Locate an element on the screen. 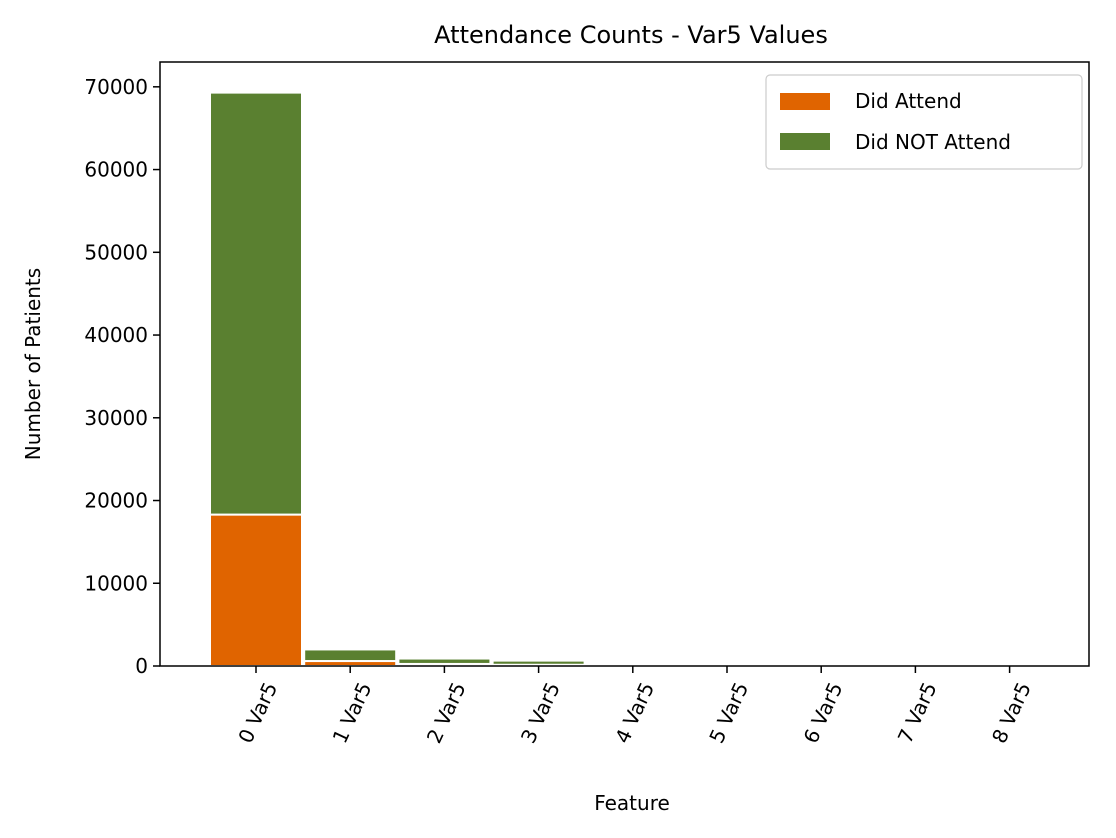  x-tick-label-5: 5 Var5 is located at coordinates (728, 712).